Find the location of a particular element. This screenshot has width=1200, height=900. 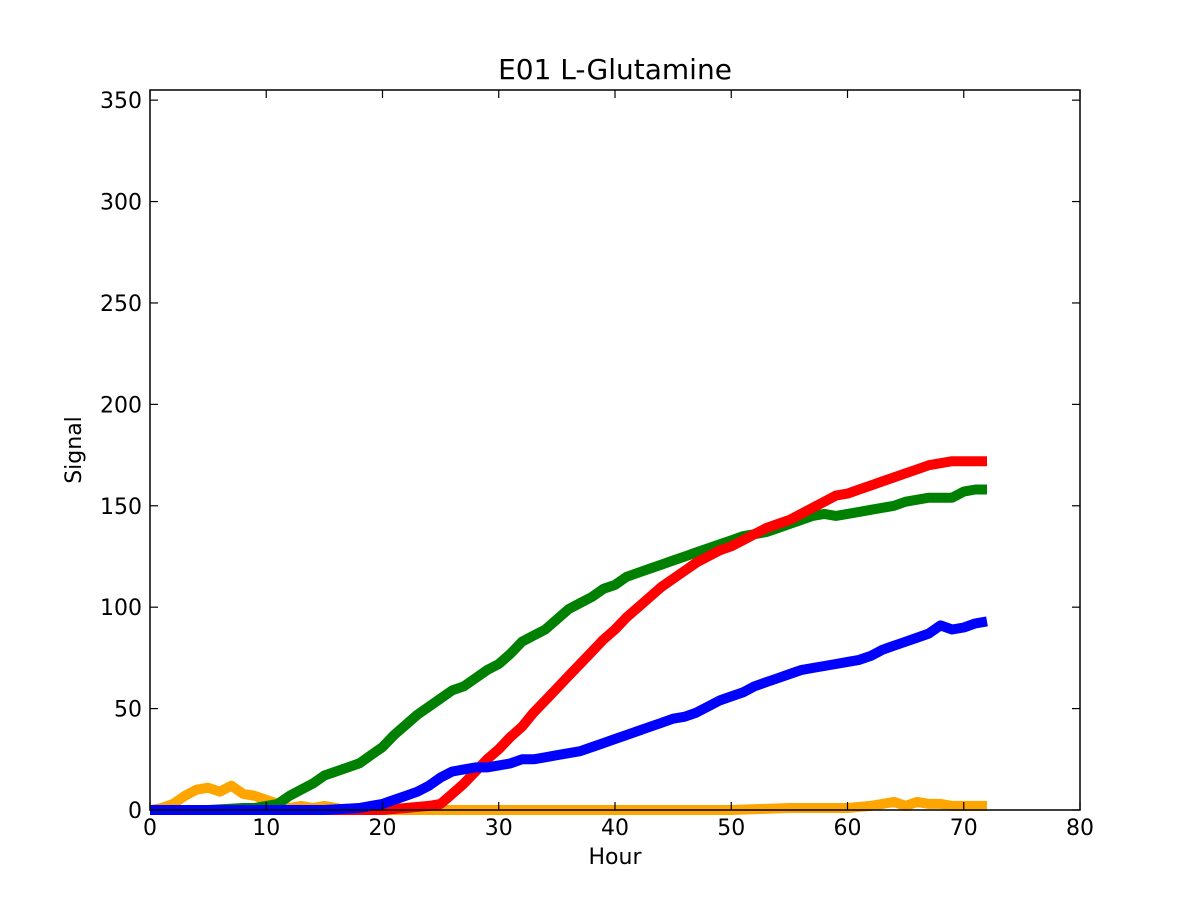

chart-title: E01 L-Glutamine is located at coordinates (615, 69).